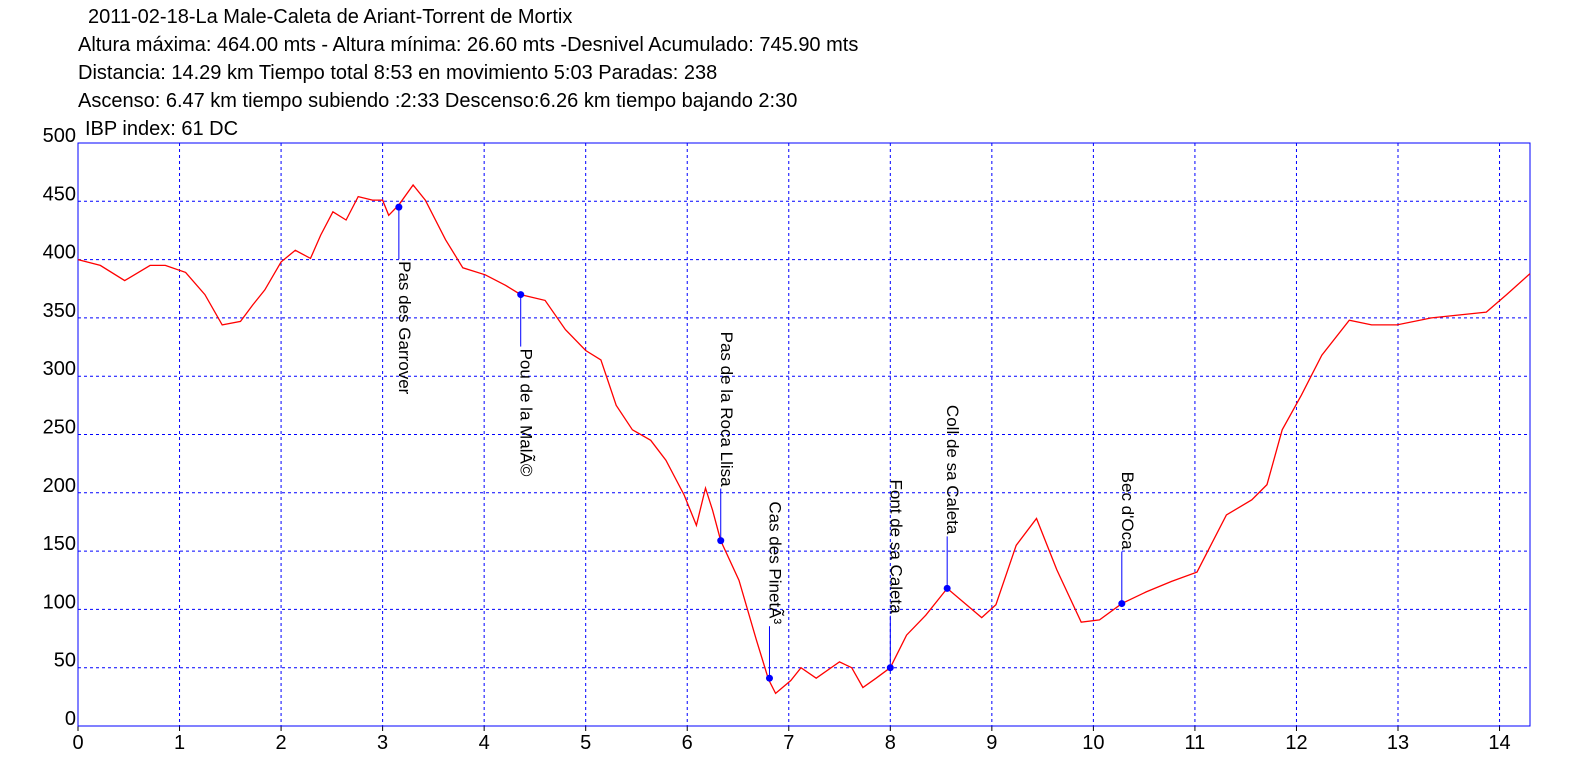  Describe the element at coordinates (161, 129) in the screenshot. I see `subtitle: IBP index: 61 DC` at that location.